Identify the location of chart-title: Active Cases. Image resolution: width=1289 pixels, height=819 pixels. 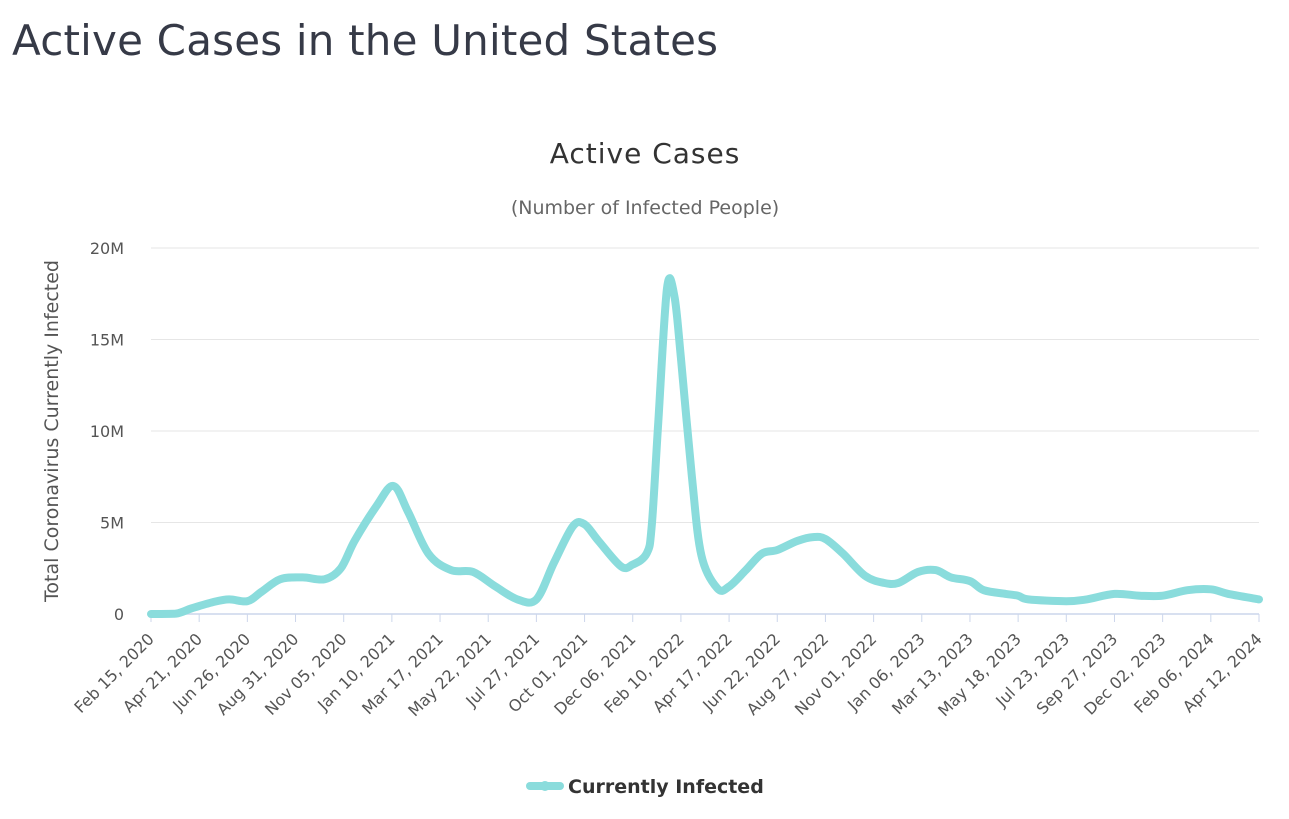
(645, 153).